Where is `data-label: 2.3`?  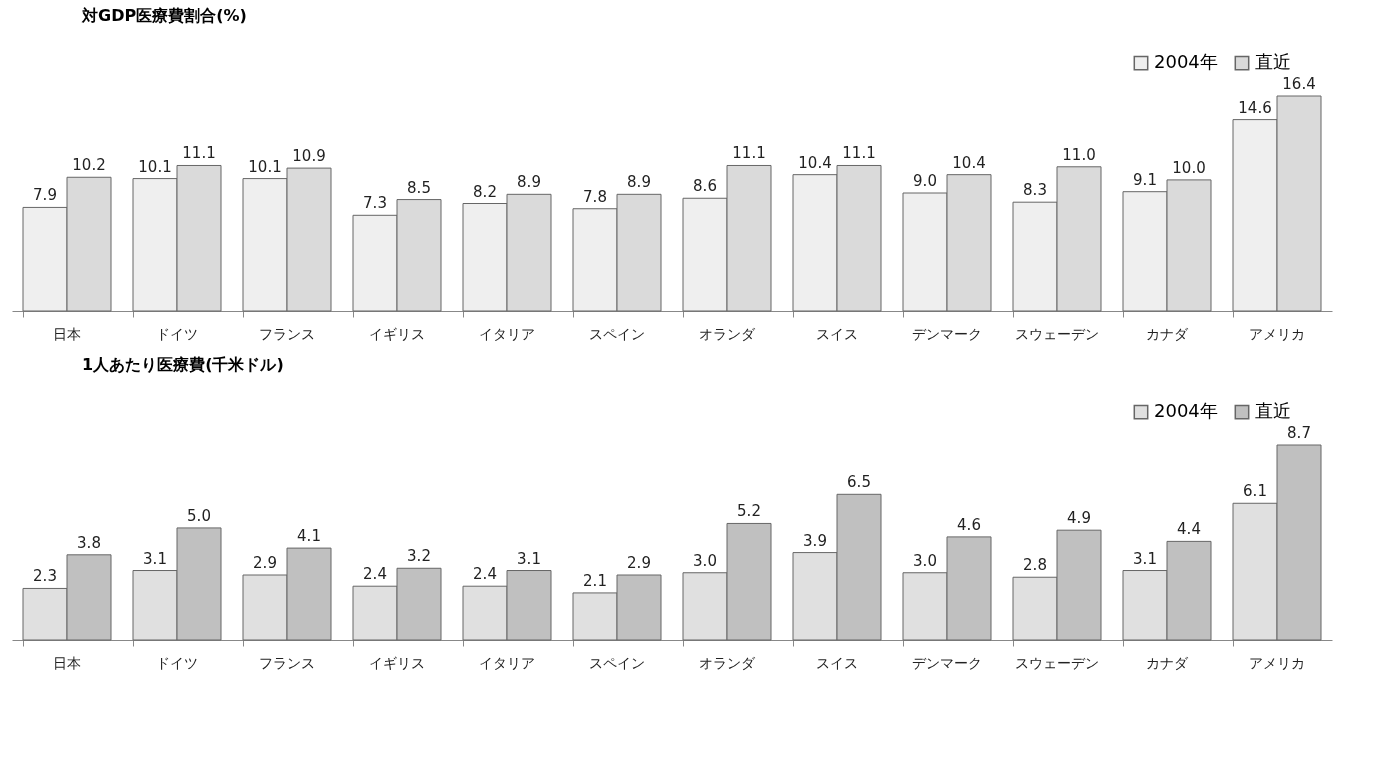 data-label: 2.3 is located at coordinates (45, 576).